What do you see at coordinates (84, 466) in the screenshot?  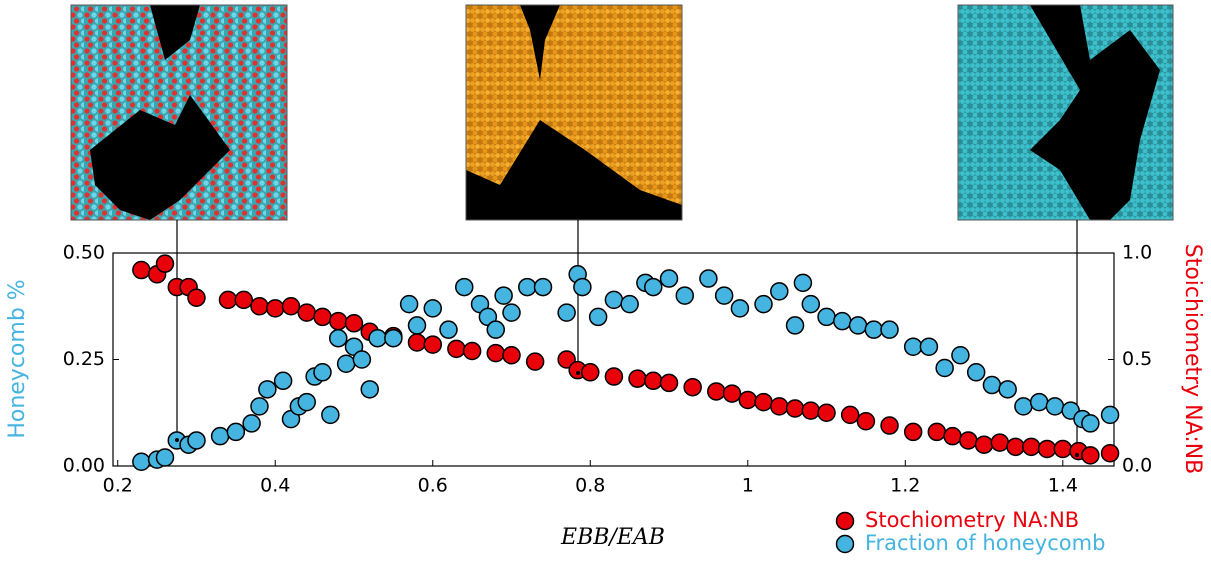 I see `y-tick-label: 0.00` at bounding box center [84, 466].